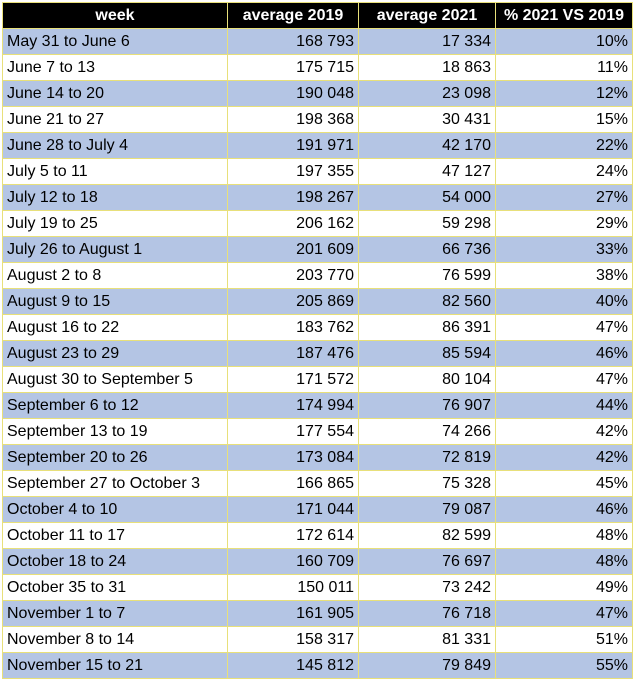  Describe the element at coordinates (293, 665) in the screenshot. I see `average-2019-cell: 145 812` at that location.